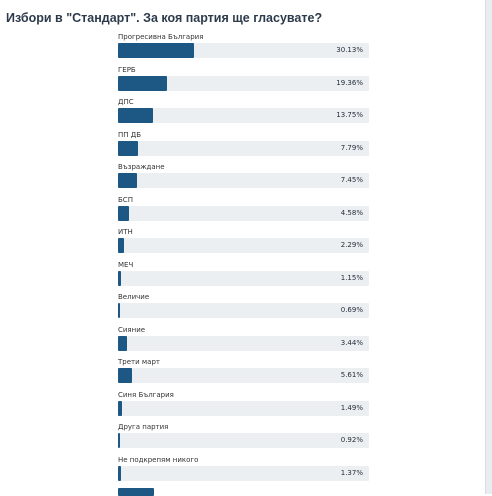 Image resolution: width=492 pixels, height=496 pixels. What do you see at coordinates (127, 69) in the screenshot?
I see `poll-option-label: ГЕРБ` at bounding box center [127, 69].